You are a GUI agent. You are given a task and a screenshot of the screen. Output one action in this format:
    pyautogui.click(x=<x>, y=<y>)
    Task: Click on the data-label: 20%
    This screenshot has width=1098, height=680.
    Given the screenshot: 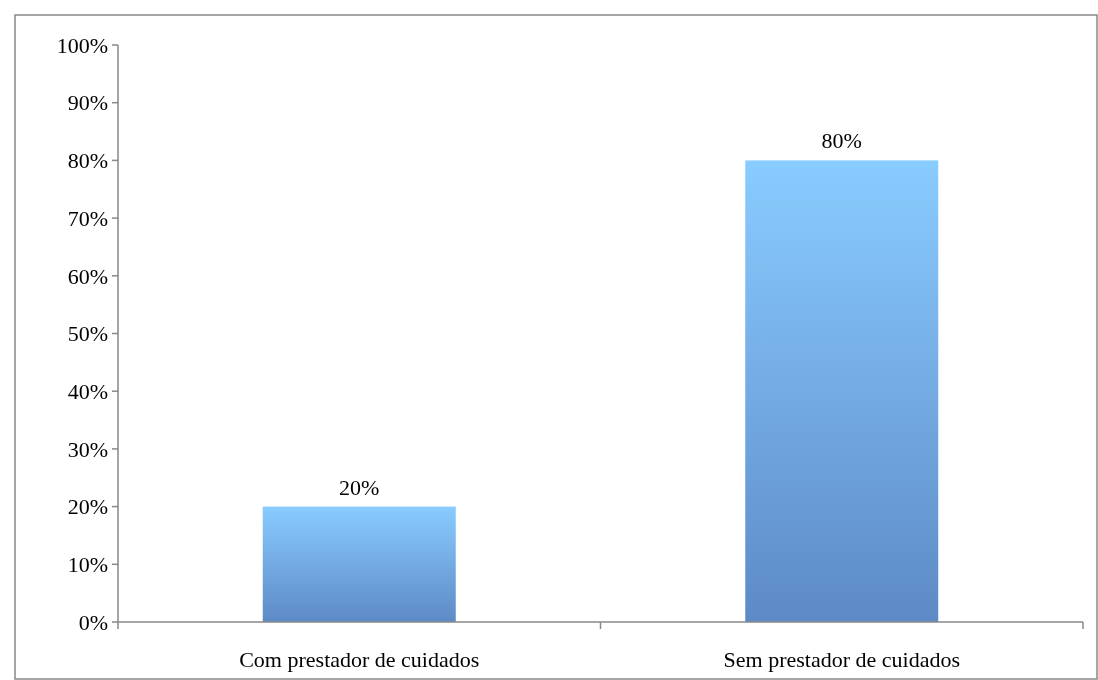 What is the action you would take?
    pyautogui.click(x=359, y=487)
    